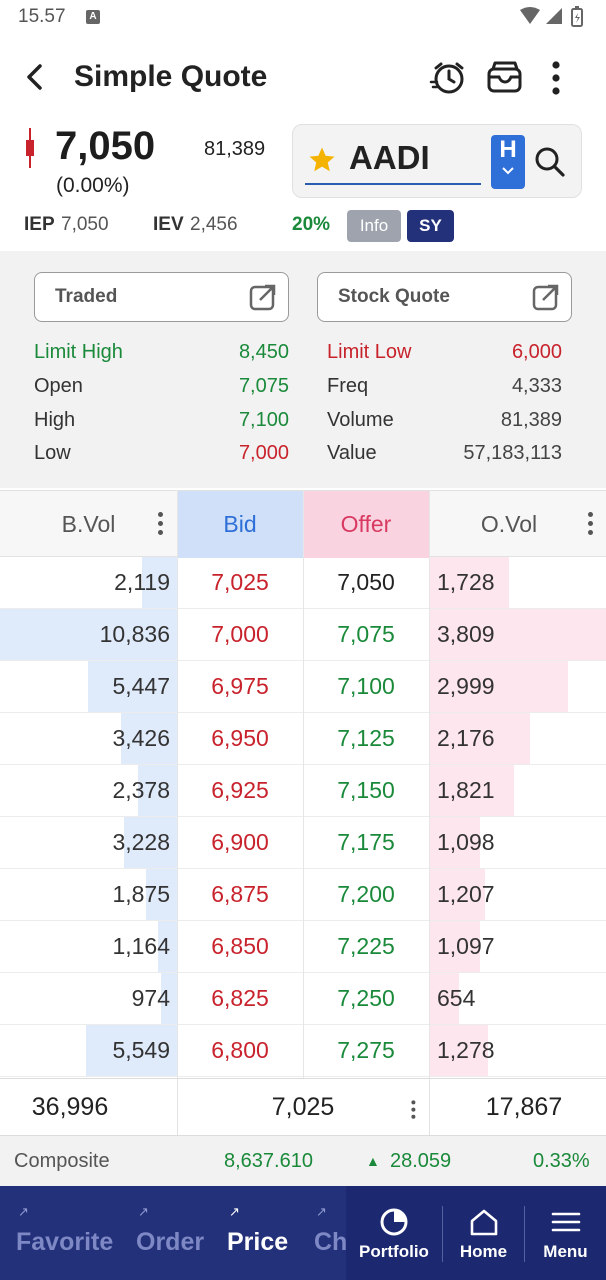  I want to click on bid-price: 6,950, so click(240, 738).